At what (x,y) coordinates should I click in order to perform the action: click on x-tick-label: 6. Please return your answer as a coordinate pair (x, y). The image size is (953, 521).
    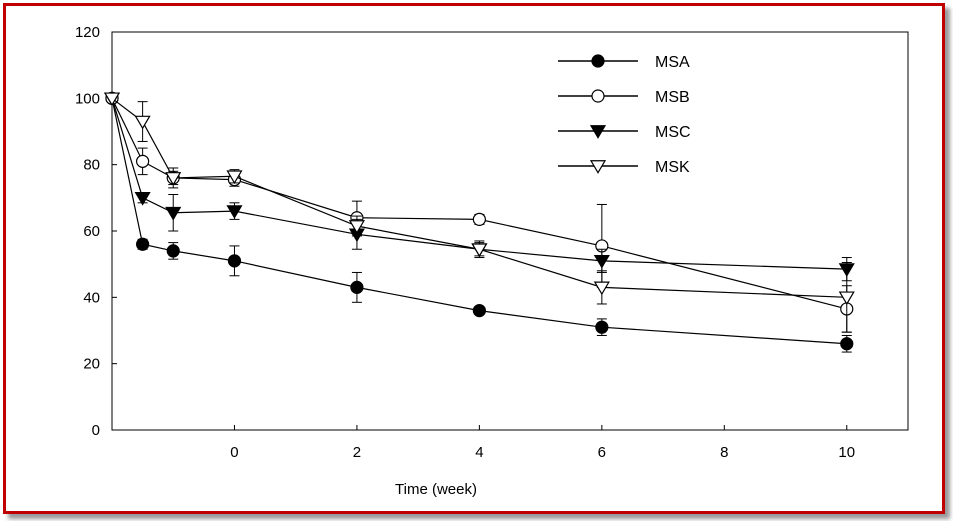
    Looking at the image, I should click on (602, 452).